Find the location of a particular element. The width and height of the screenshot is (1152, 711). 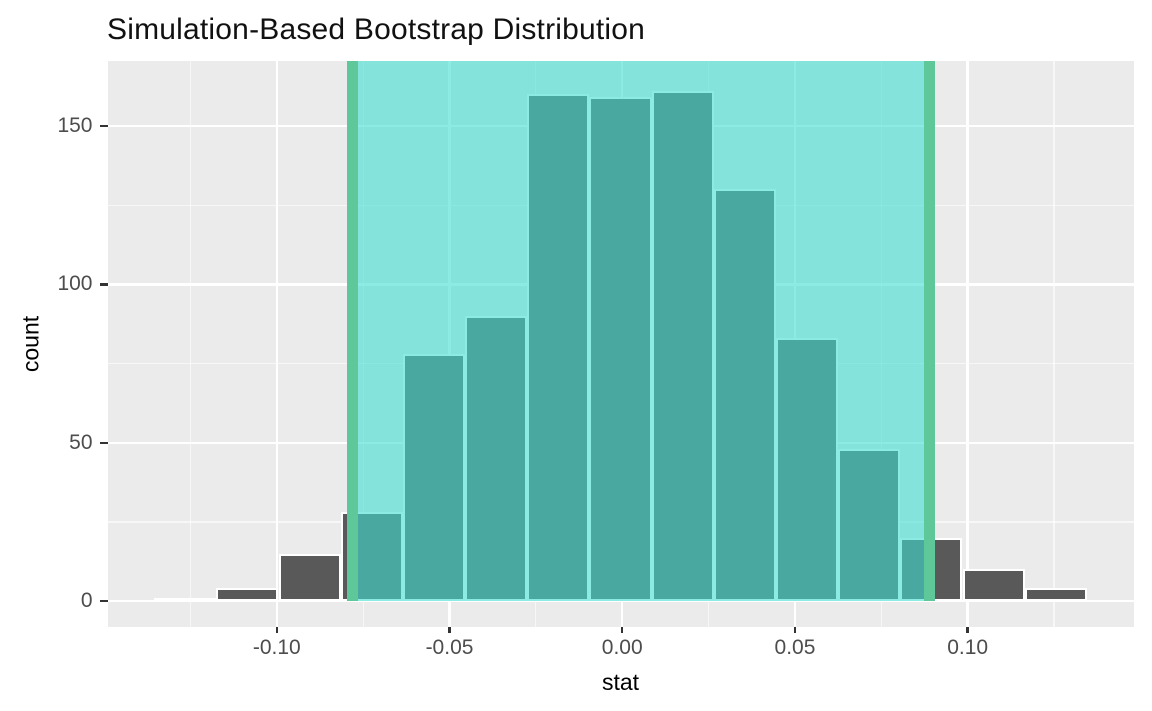

x-tick-label: 0.00 is located at coordinates (622, 647).